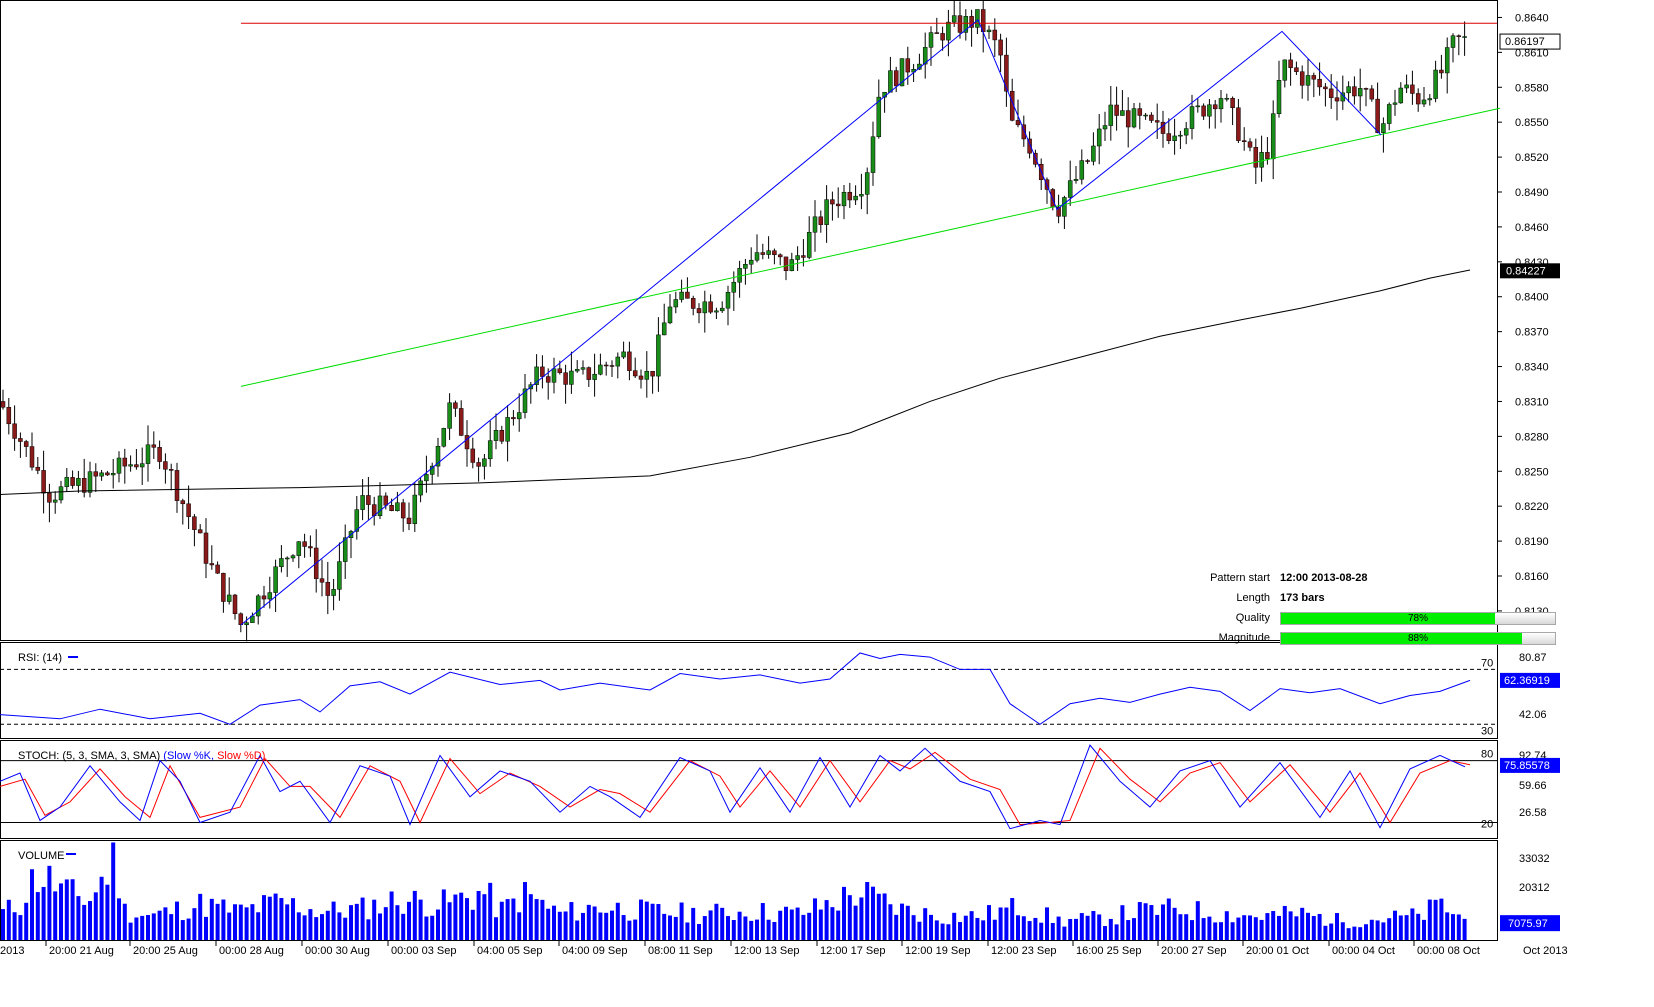 This screenshot has height=1007, width=1654. Describe the element at coordinates (1363, 951) in the screenshot. I see `time-tick-label: 00:00 04 Oct` at that location.